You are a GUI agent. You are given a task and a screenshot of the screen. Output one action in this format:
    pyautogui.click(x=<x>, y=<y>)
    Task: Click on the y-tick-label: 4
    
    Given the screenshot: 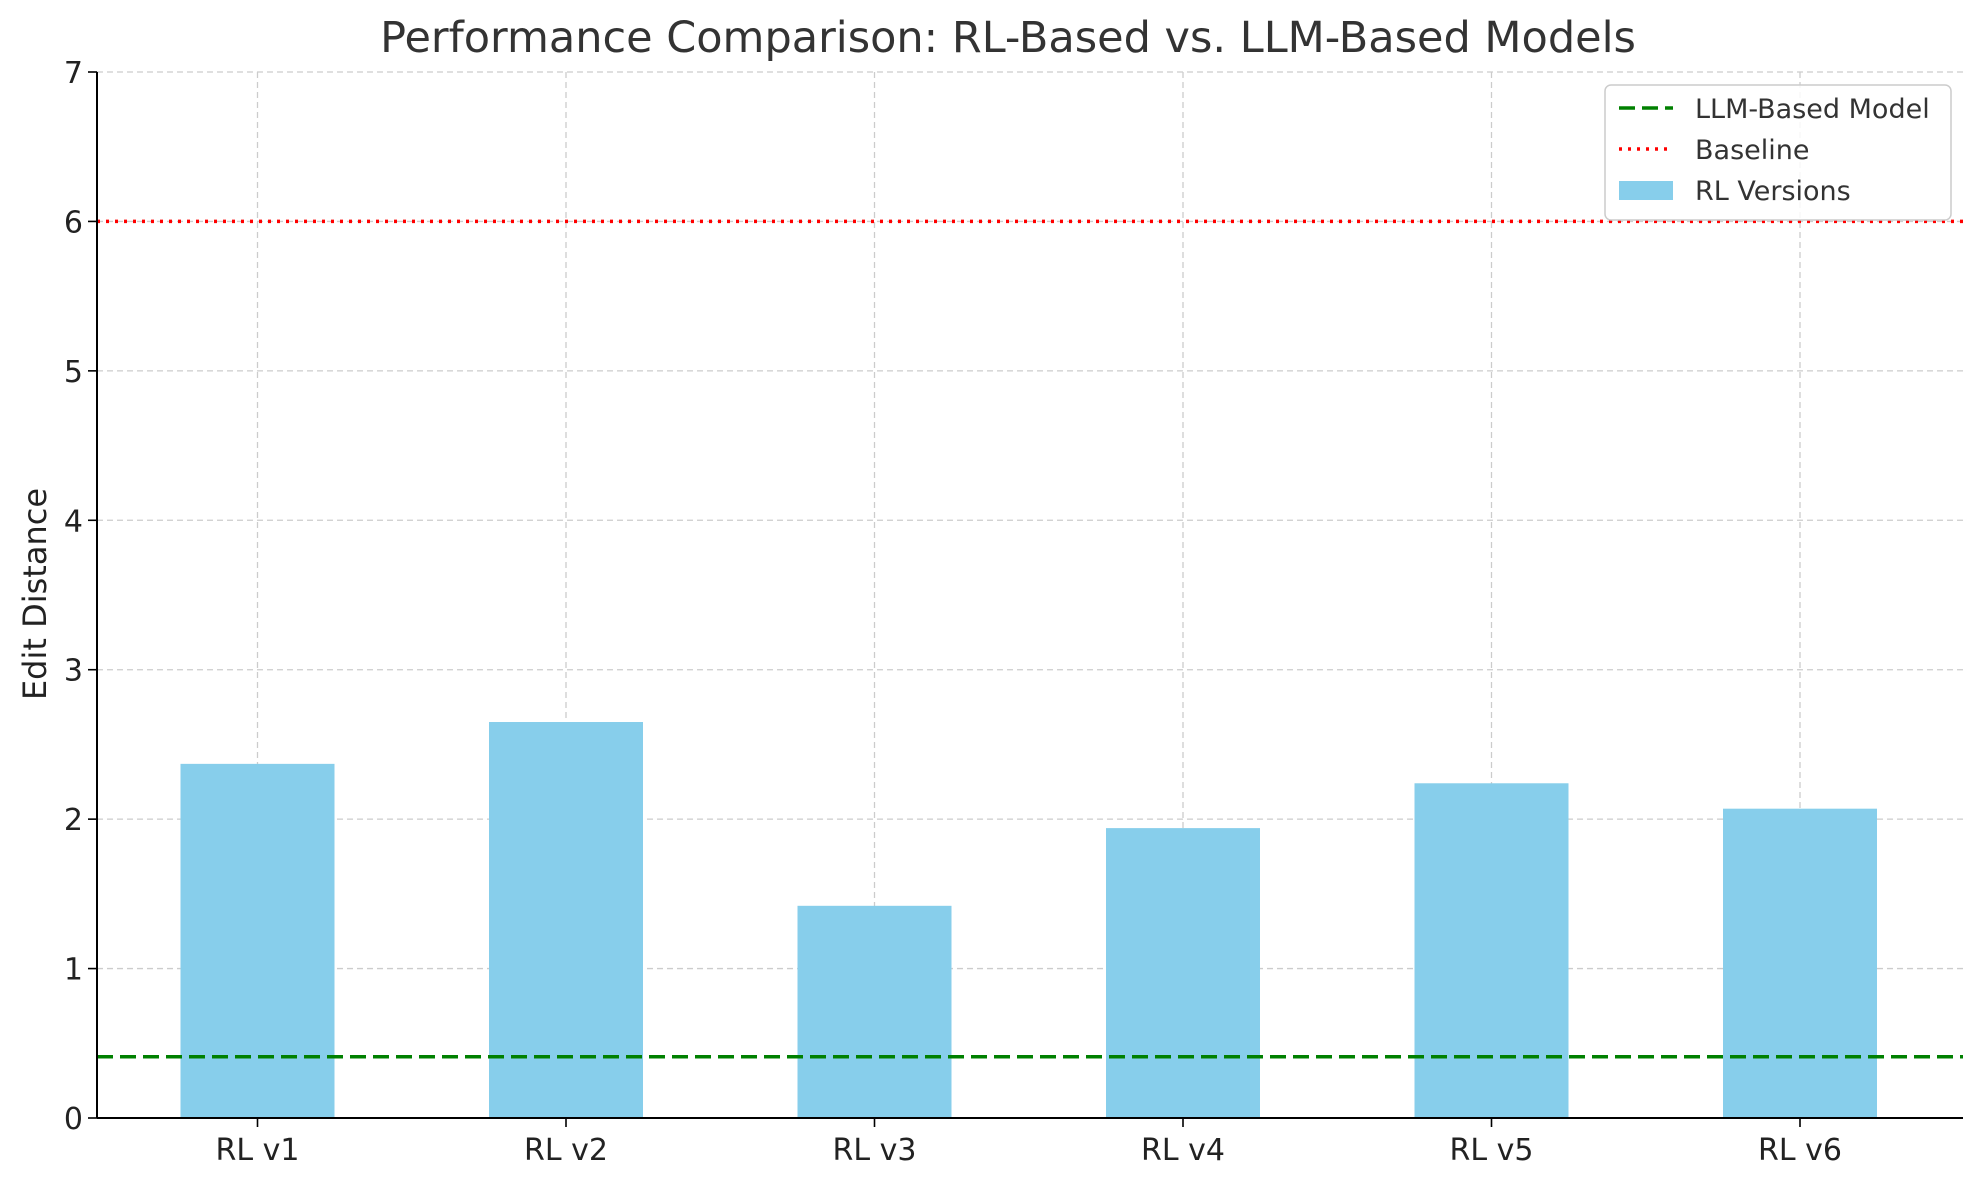 What is the action you would take?
    pyautogui.click(x=73, y=521)
    